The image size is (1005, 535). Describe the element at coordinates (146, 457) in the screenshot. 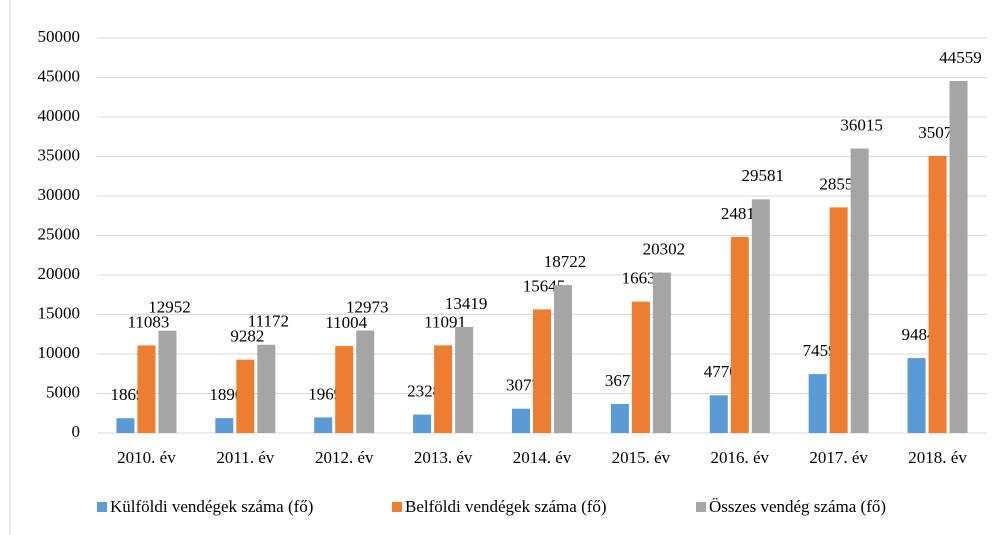

I see `x-tick-label: 2010. év` at that location.